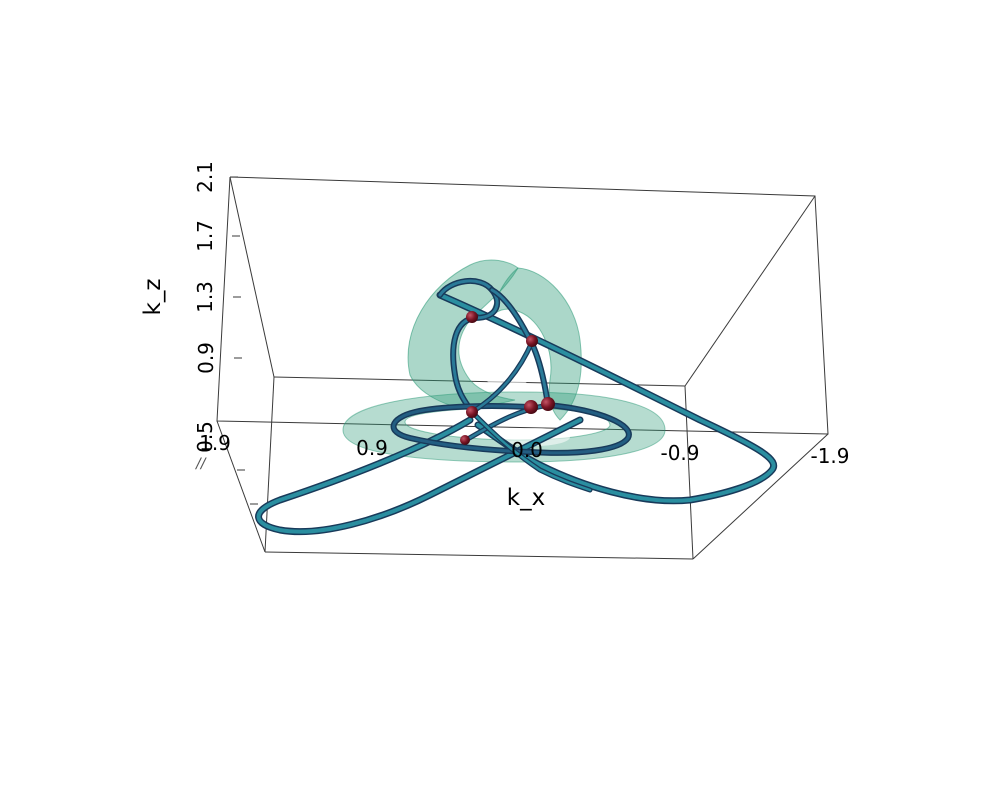 This screenshot has height=800, width=1000. What do you see at coordinates (372, 448) in the screenshot?
I see `x-tick-label: 0.9` at bounding box center [372, 448].